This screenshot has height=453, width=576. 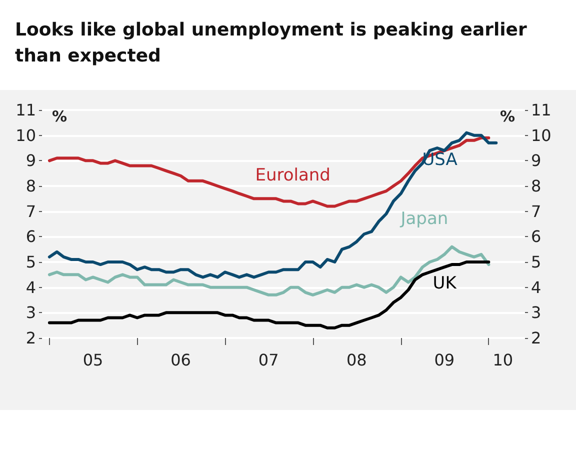 I want to click on x-tick-label: 07, so click(x=268, y=360).